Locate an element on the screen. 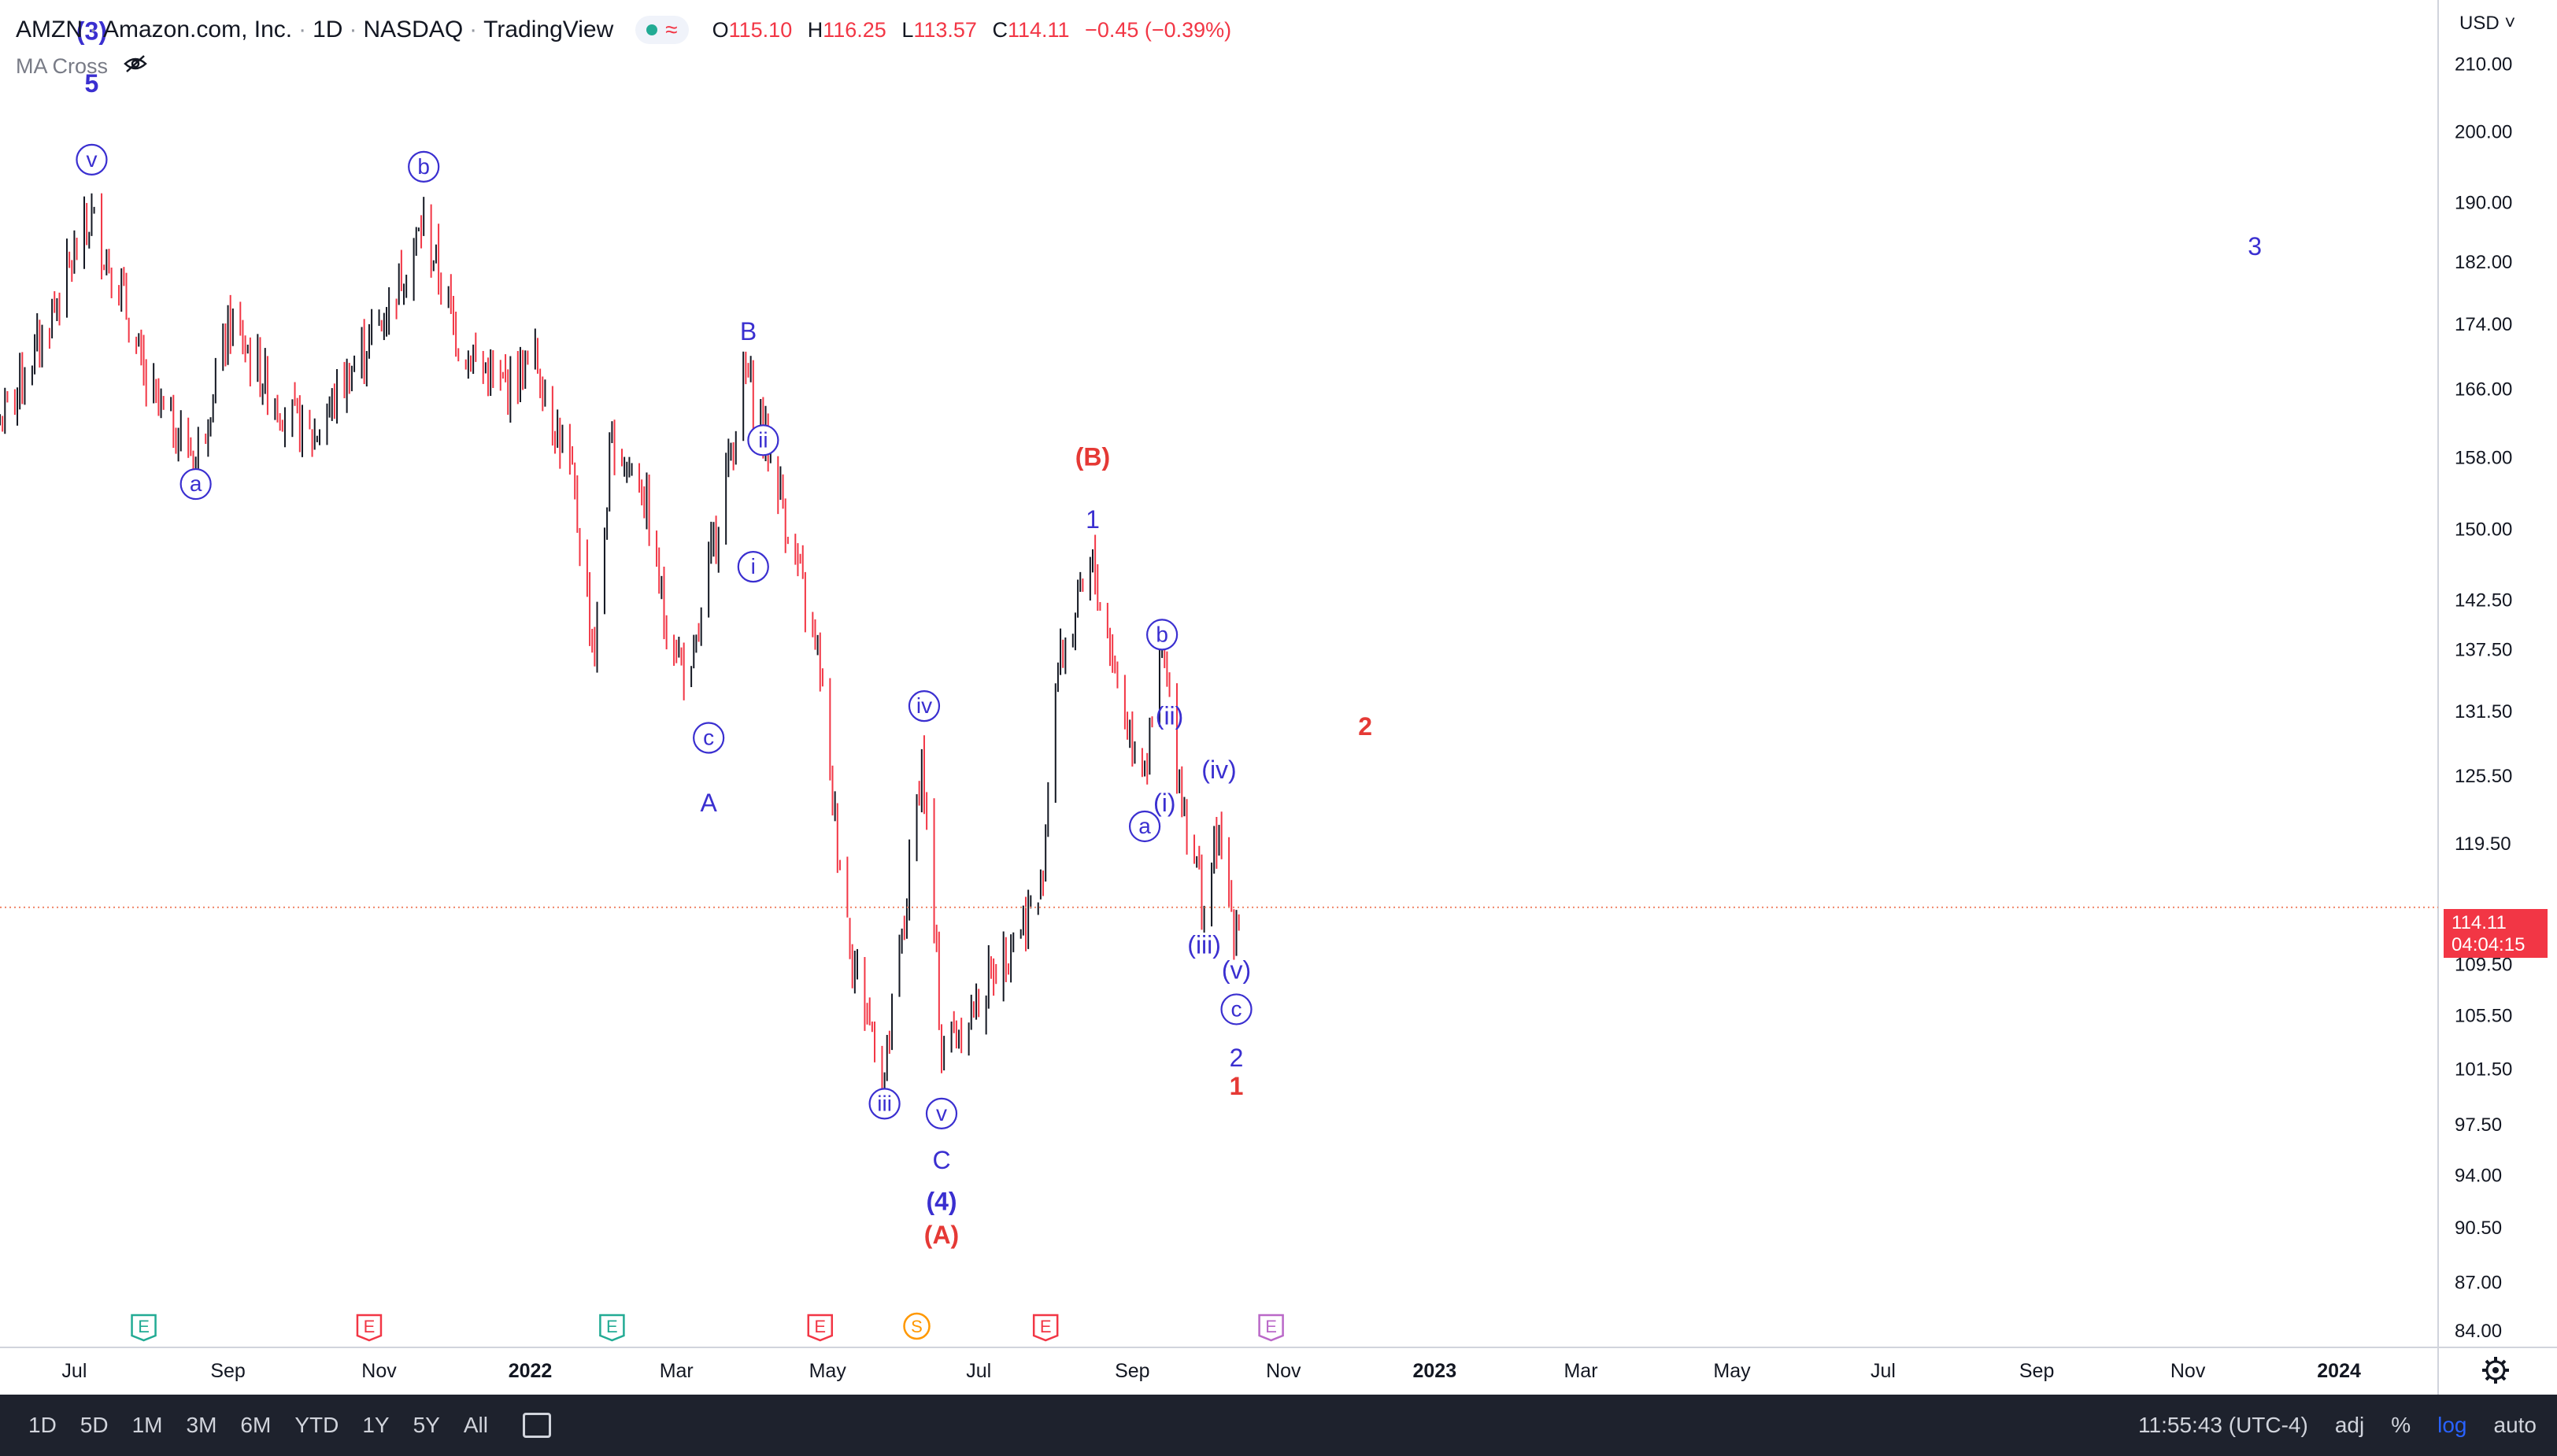  auto-toggle: auto is located at coordinates (2515, 1425).